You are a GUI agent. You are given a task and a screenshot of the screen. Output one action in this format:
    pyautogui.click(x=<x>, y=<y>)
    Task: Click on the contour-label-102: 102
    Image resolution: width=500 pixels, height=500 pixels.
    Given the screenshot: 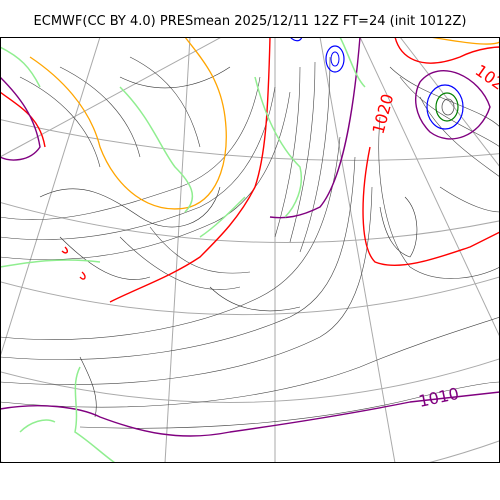 What is the action you would take?
    pyautogui.click(x=486, y=77)
    